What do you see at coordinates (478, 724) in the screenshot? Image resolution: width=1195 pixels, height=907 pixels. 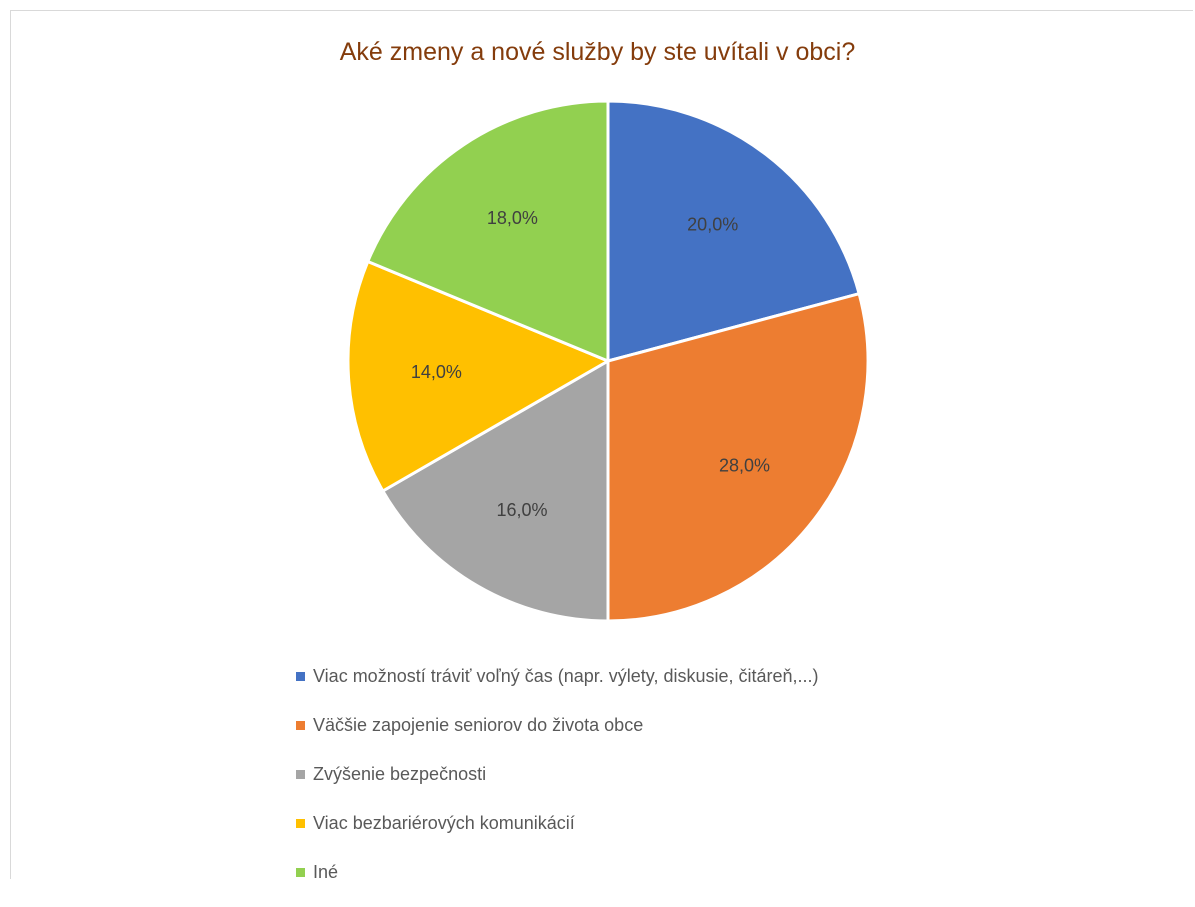 I see `legend-label: Väčšie zapojenie seniorov do života obce` at bounding box center [478, 724].